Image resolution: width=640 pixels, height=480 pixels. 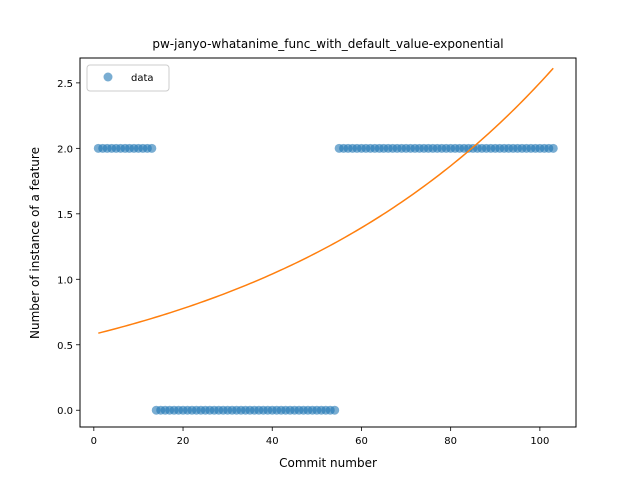 I want to click on y-tick-label: 0.0, so click(x=65, y=411).